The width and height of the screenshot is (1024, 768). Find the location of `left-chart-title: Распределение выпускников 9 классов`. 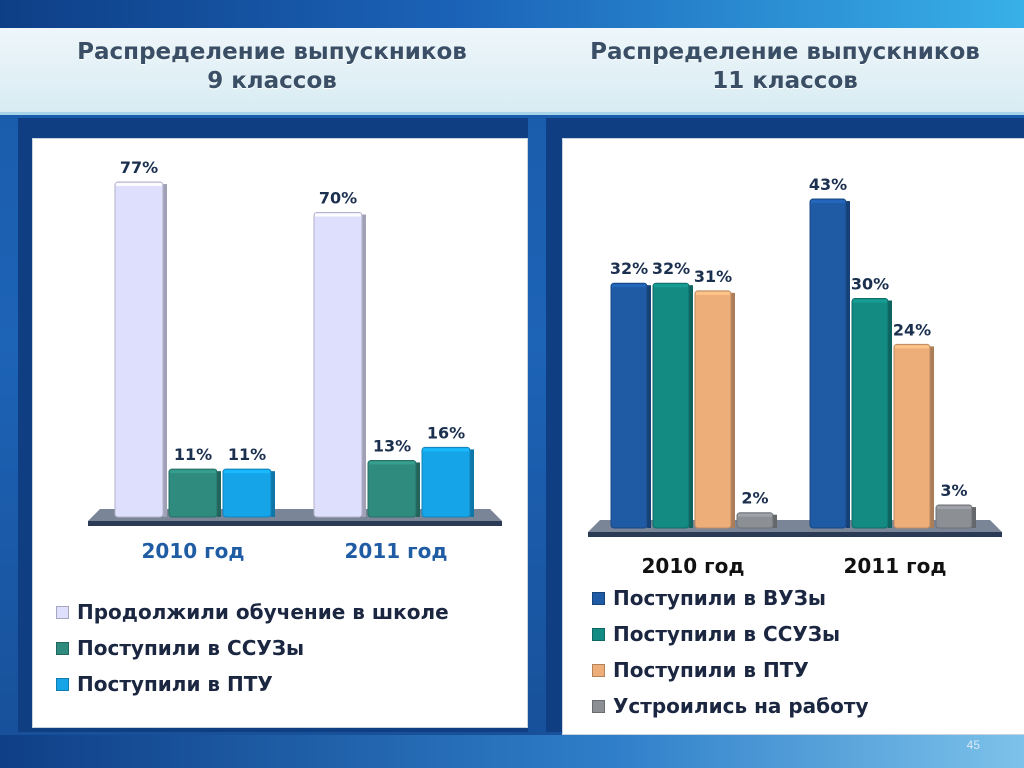

left-chart-title: Распределение выпускников 9 классов is located at coordinates (272, 67).